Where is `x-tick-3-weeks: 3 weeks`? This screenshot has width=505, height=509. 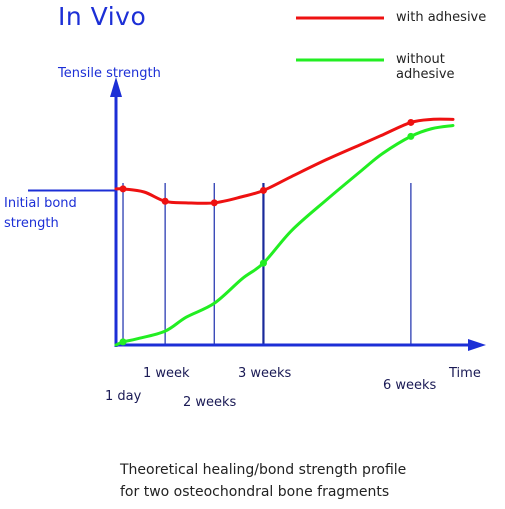 x-tick-3-weeks: 3 weeks is located at coordinates (265, 373).